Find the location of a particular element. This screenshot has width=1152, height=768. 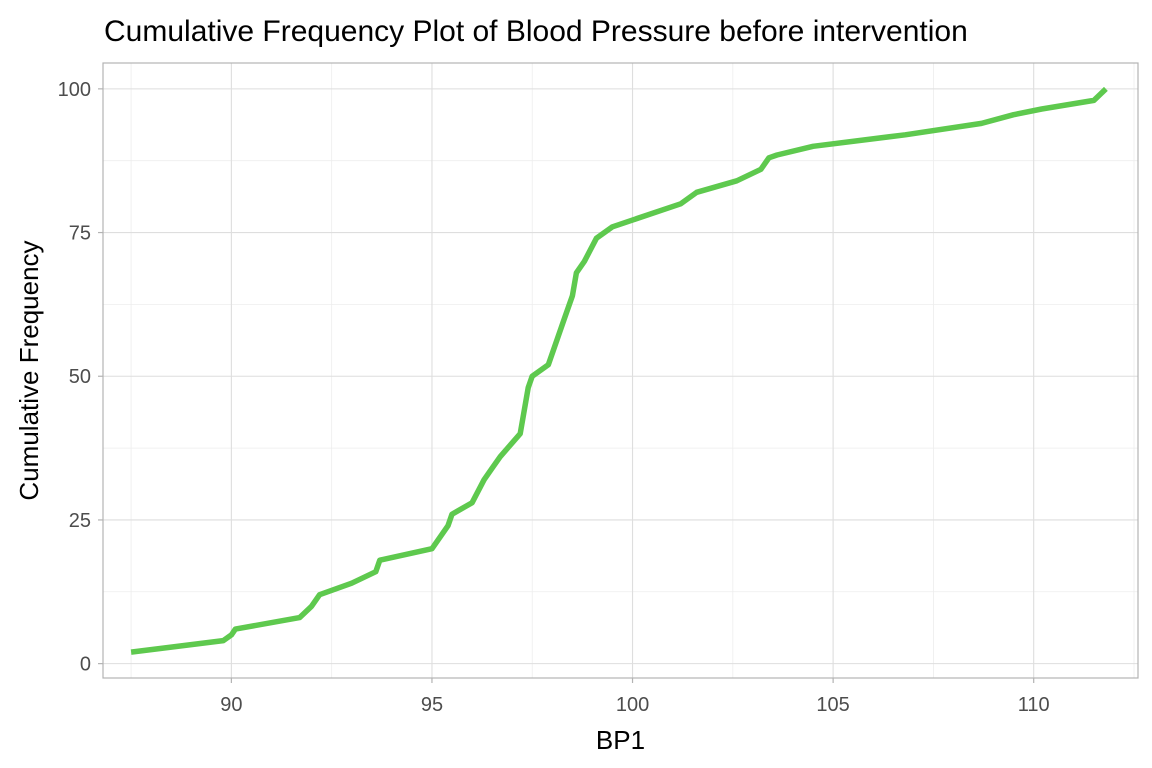

y-axis: 0 25 50 75 100 is located at coordinates (80, 377).